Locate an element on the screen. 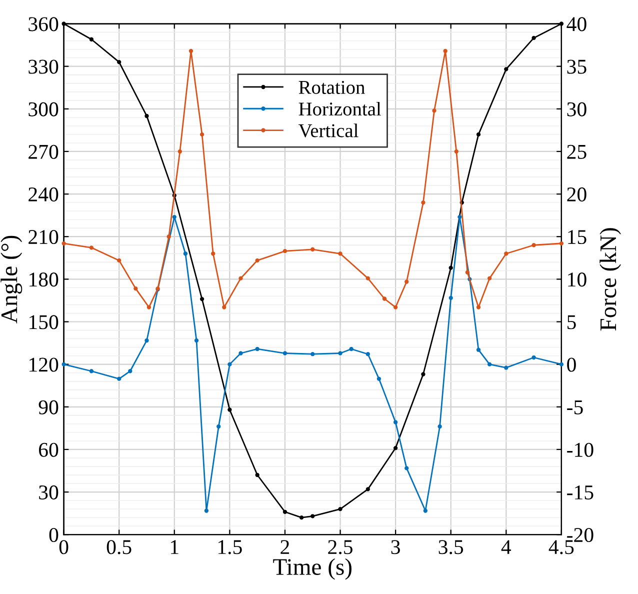 This screenshot has height=594, width=638. legend-label: Vertical is located at coordinates (328, 131).